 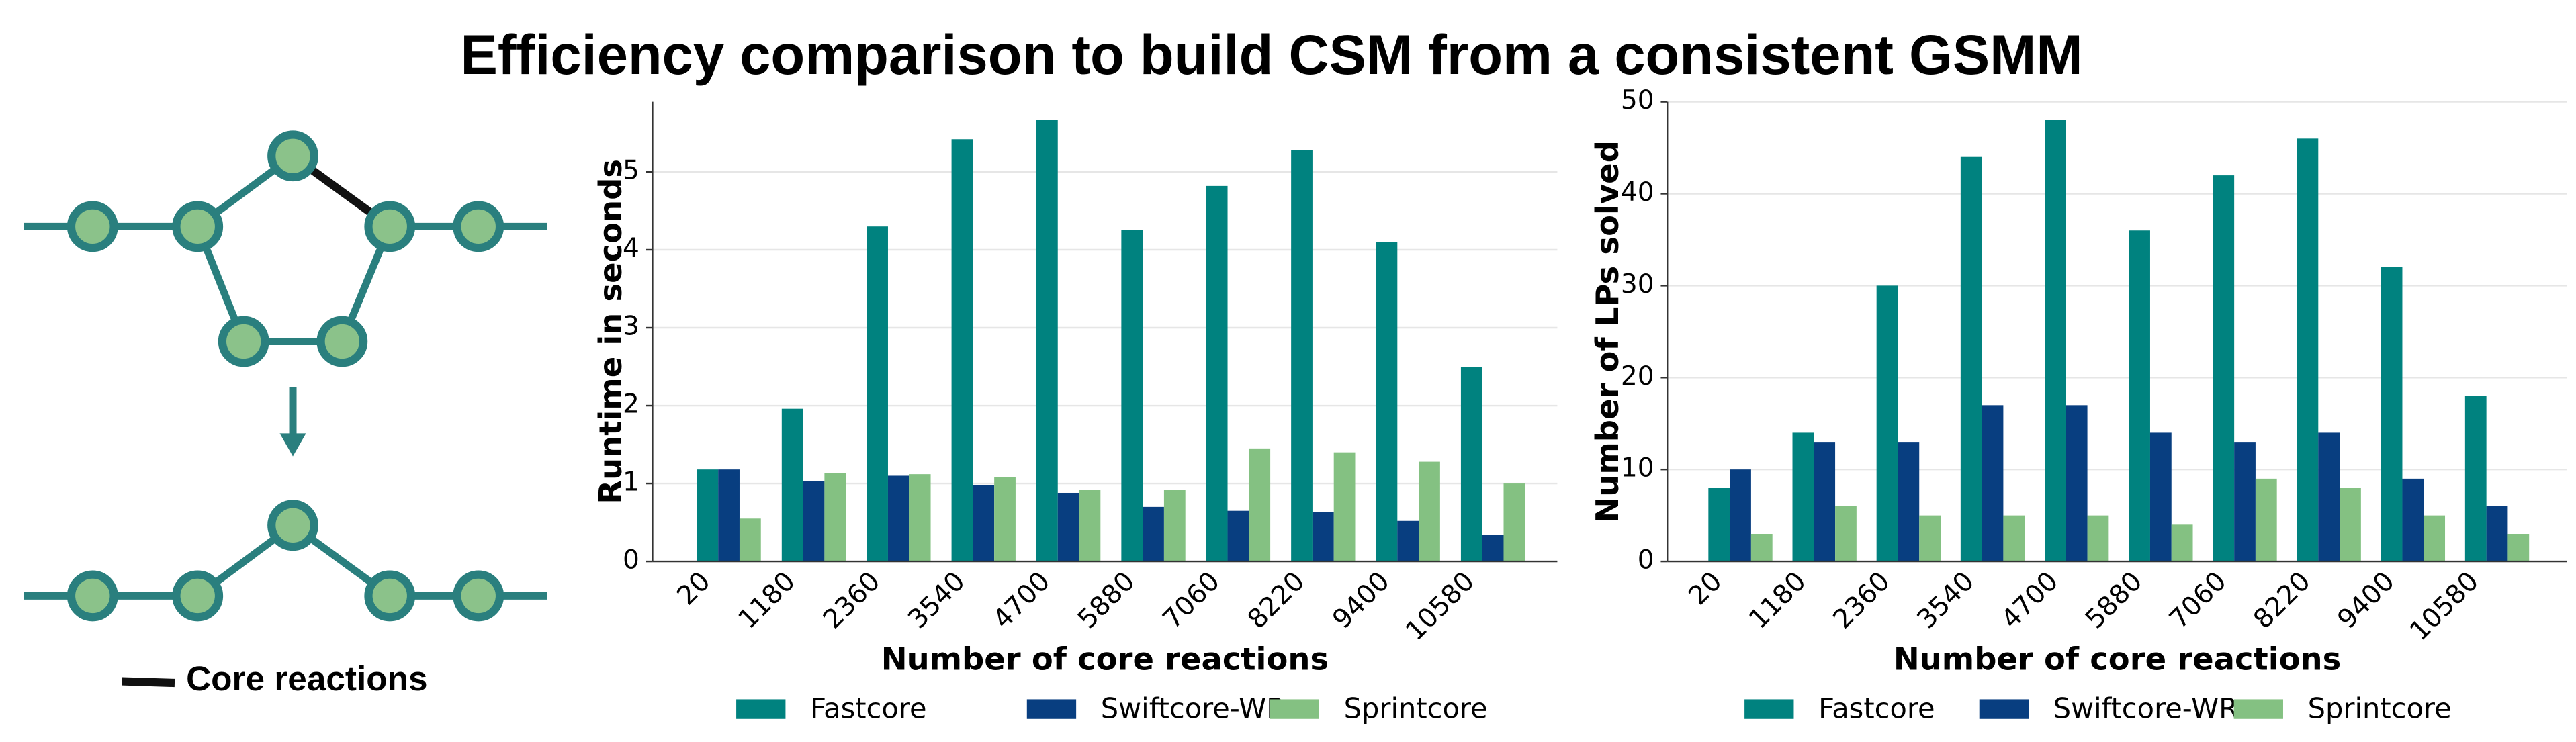 What do you see at coordinates (631, 249) in the screenshot?
I see `y-tick-label: 4` at bounding box center [631, 249].